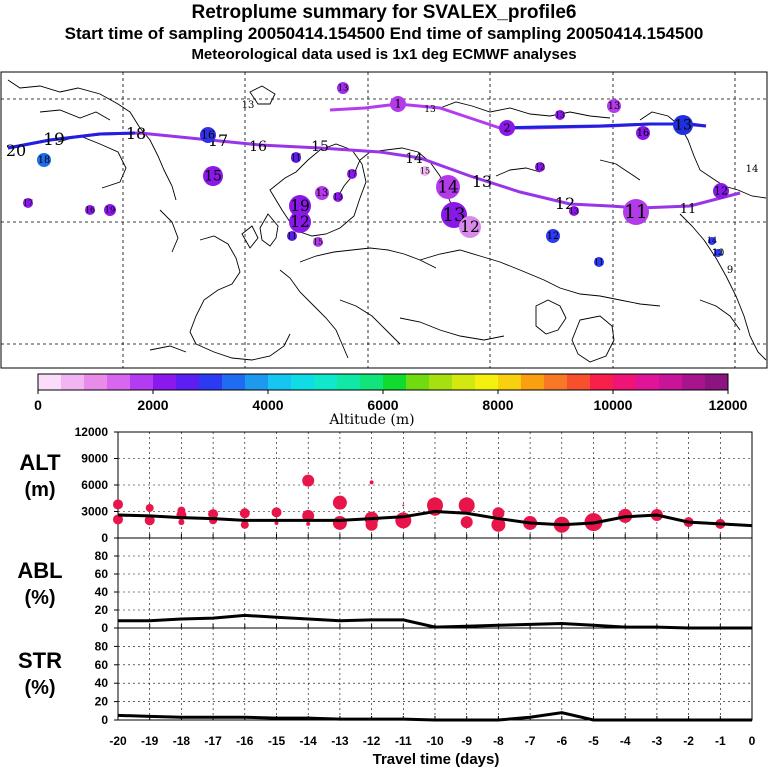 The image size is (768, 768). What do you see at coordinates (561, 741) in the screenshot?
I see `x-tick-label: -6` at bounding box center [561, 741].